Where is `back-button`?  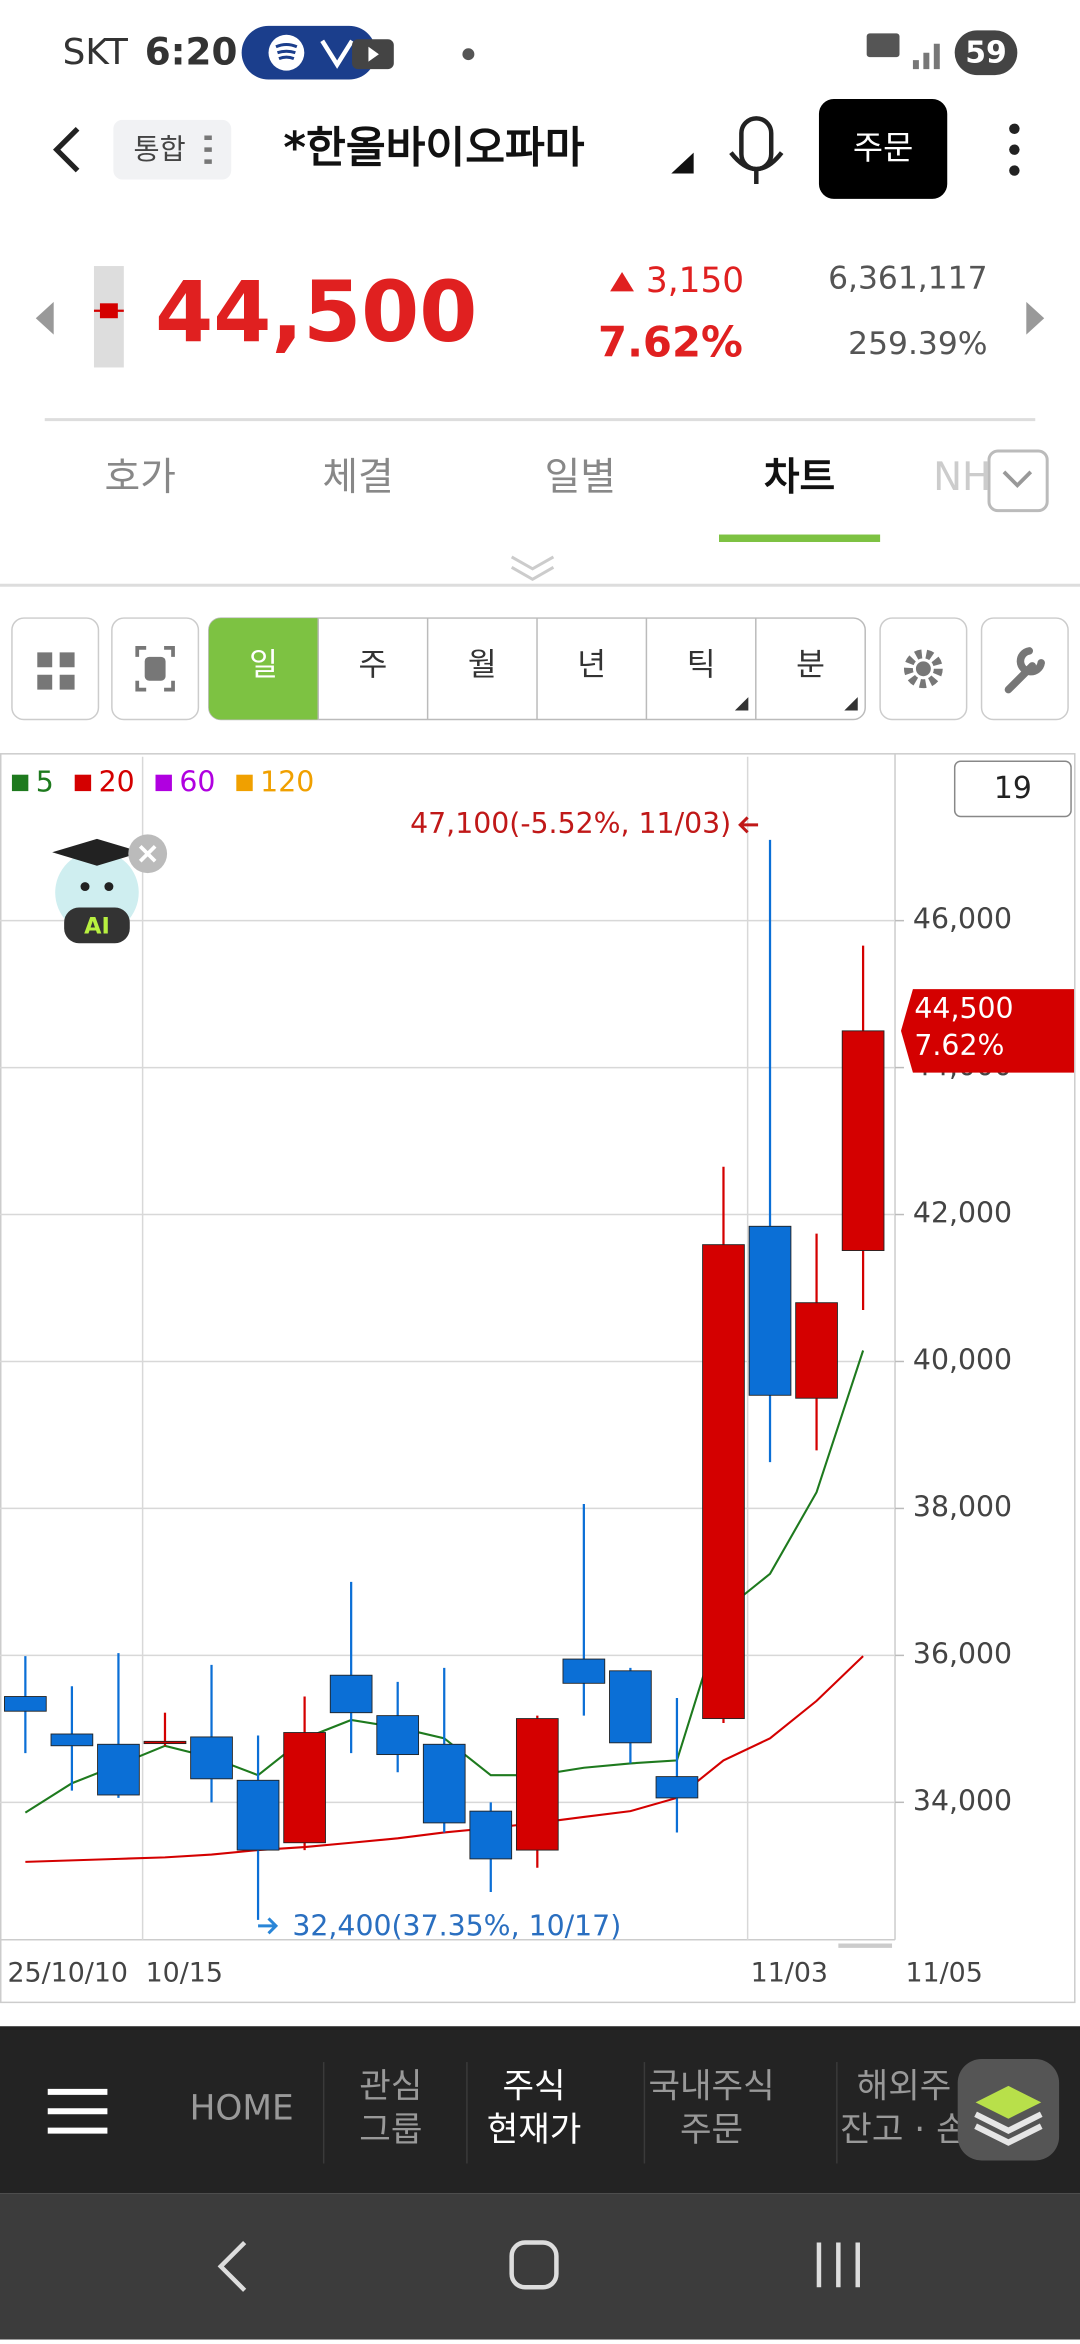 back-button is located at coordinates (66, 149).